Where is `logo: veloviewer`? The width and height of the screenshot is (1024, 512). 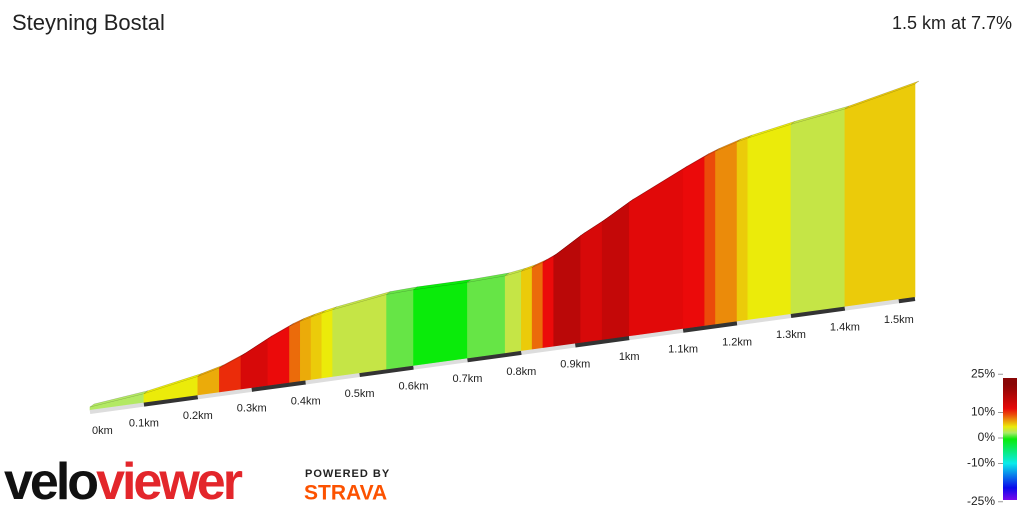 logo: veloviewer is located at coordinates (123, 482).